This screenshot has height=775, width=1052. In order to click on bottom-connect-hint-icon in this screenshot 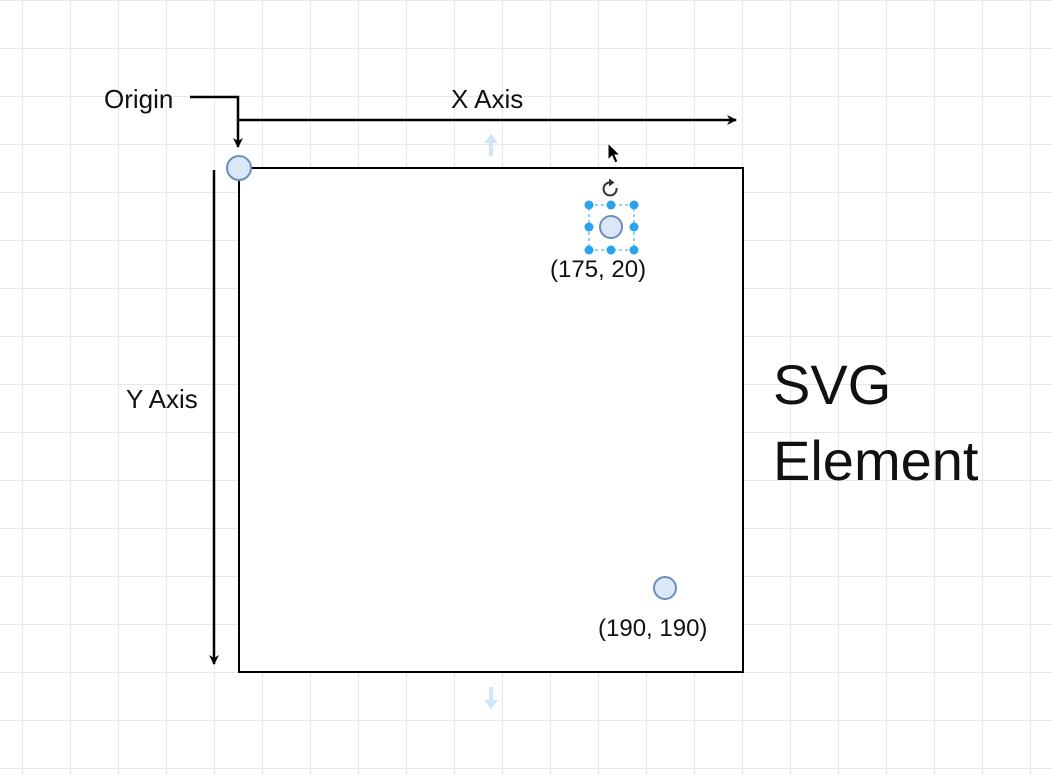, I will do `click(491, 698)`.